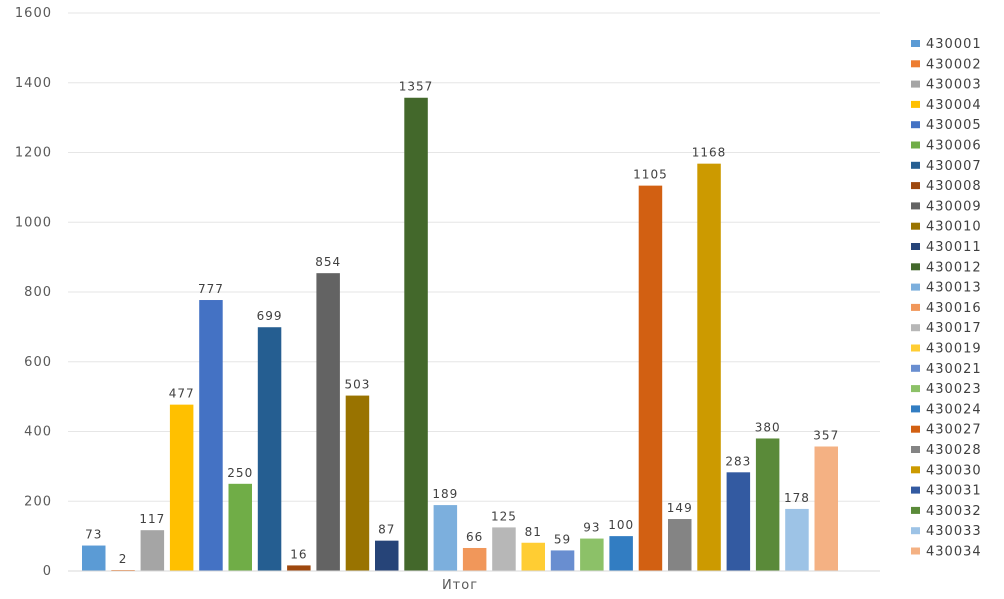 The width and height of the screenshot is (1004, 599). I want to click on legend-entry-430034: 430034, so click(954, 552).